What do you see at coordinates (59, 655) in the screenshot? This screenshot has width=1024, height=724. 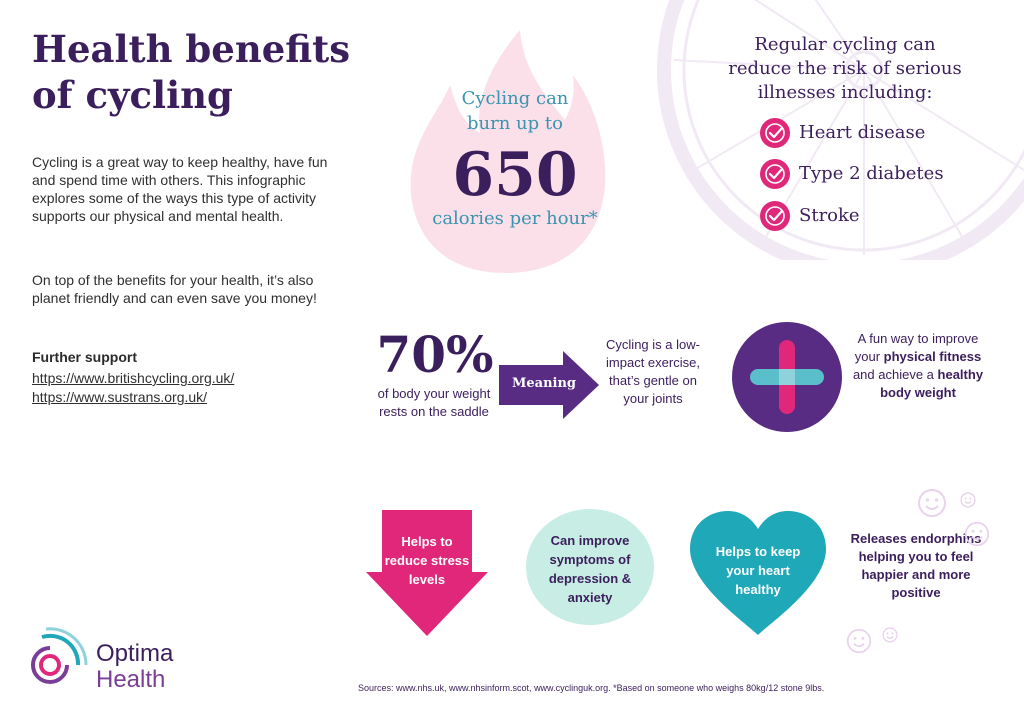 I see `optima-logo-icon` at bounding box center [59, 655].